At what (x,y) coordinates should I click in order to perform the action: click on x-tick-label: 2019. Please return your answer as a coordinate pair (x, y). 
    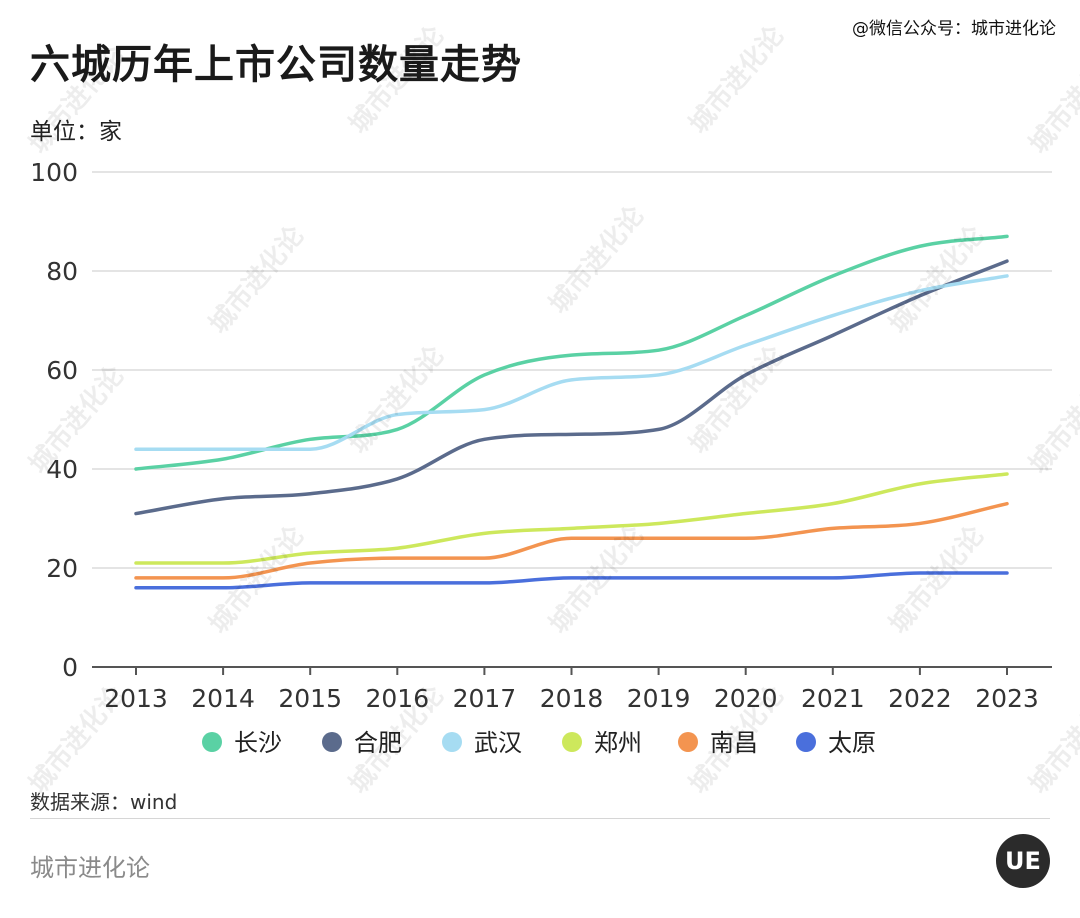
    Looking at the image, I should click on (659, 698).